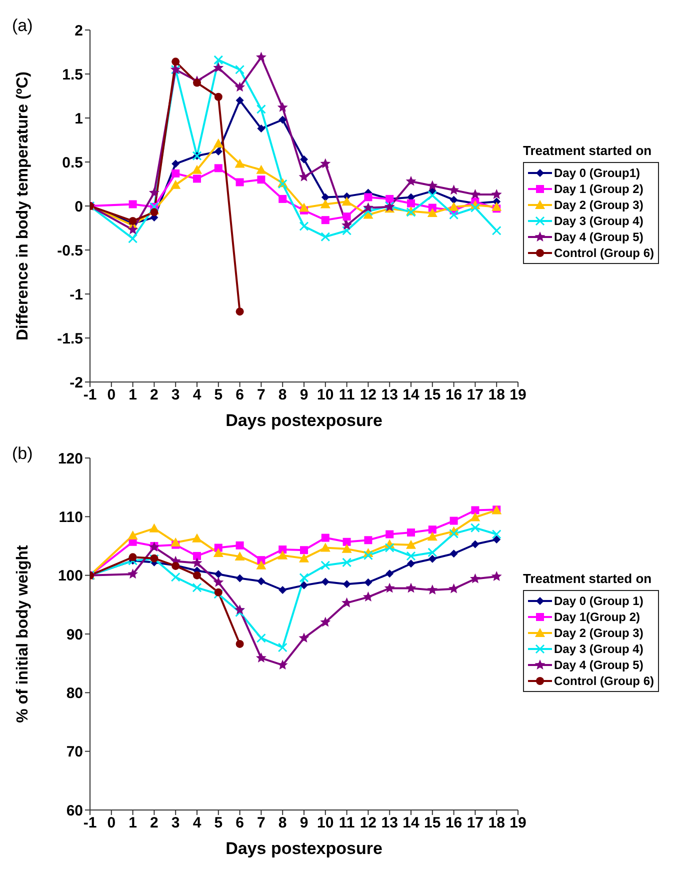  What do you see at coordinates (597, 173) in the screenshot?
I see `legend-label: Day 0 (Group1)` at bounding box center [597, 173].